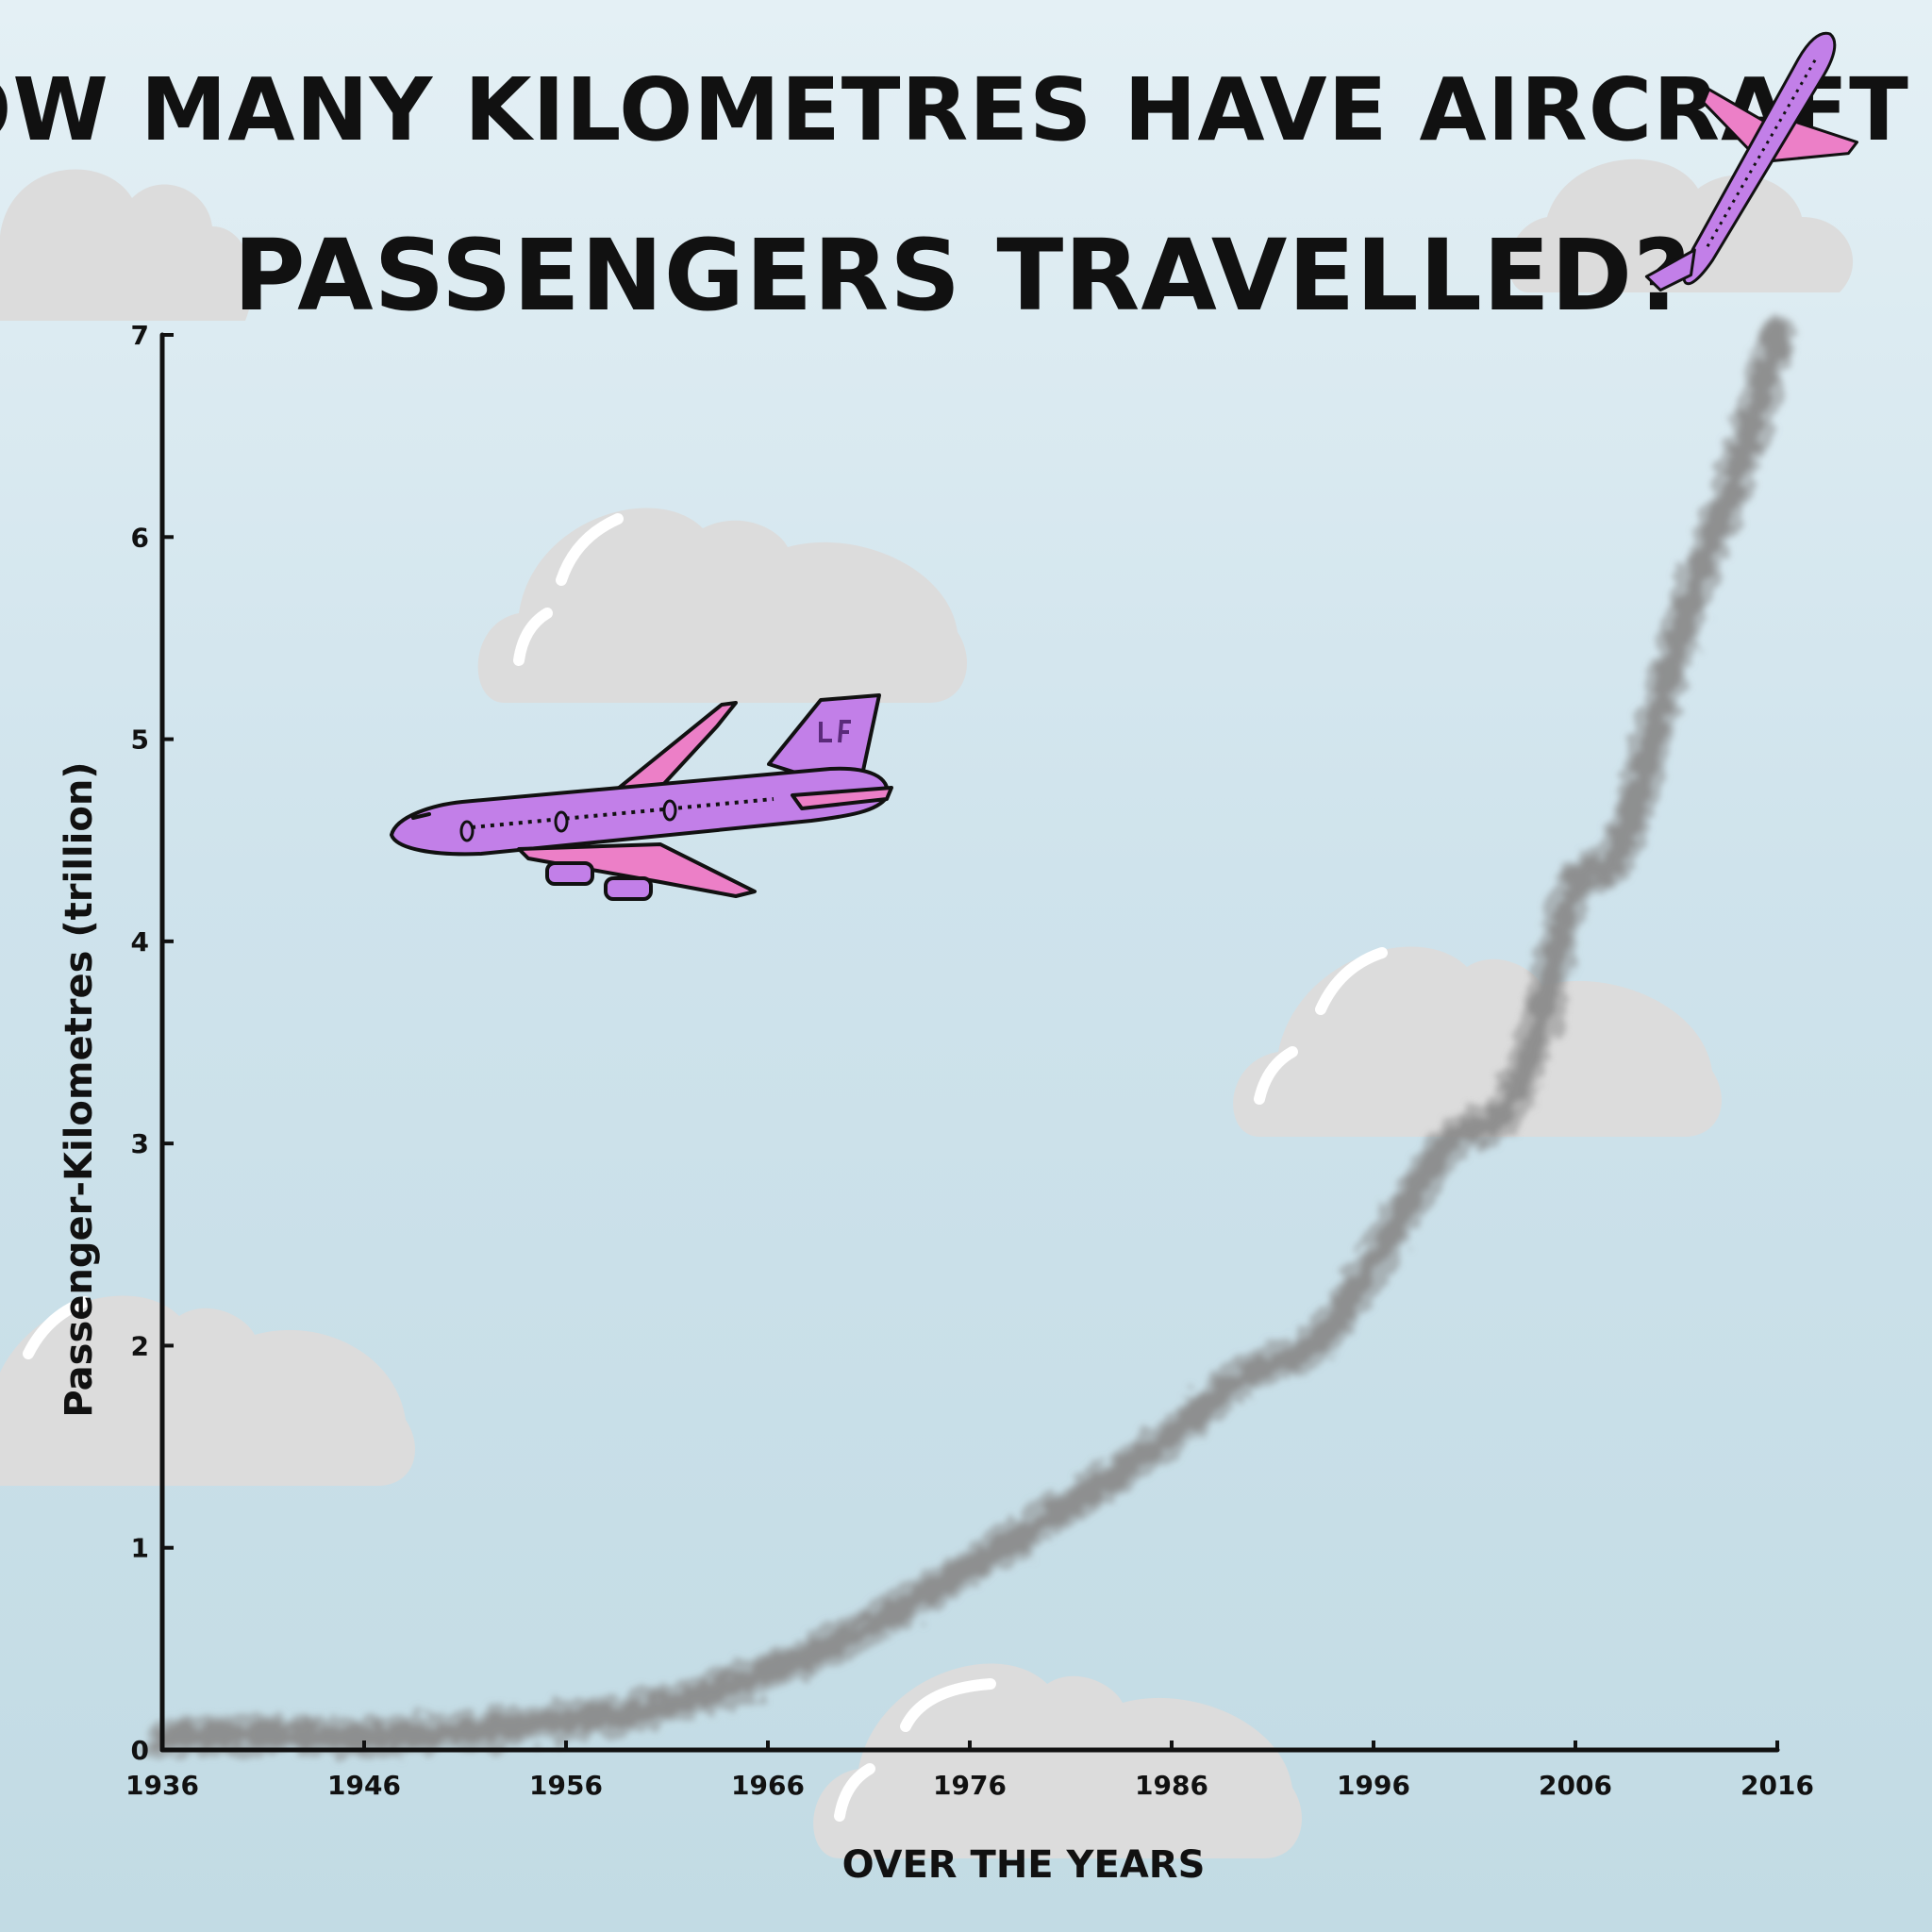 The height and width of the screenshot is (1932, 1932). Describe the element at coordinates (1670, 270) in the screenshot. I see `plane-tail-fin` at that location.